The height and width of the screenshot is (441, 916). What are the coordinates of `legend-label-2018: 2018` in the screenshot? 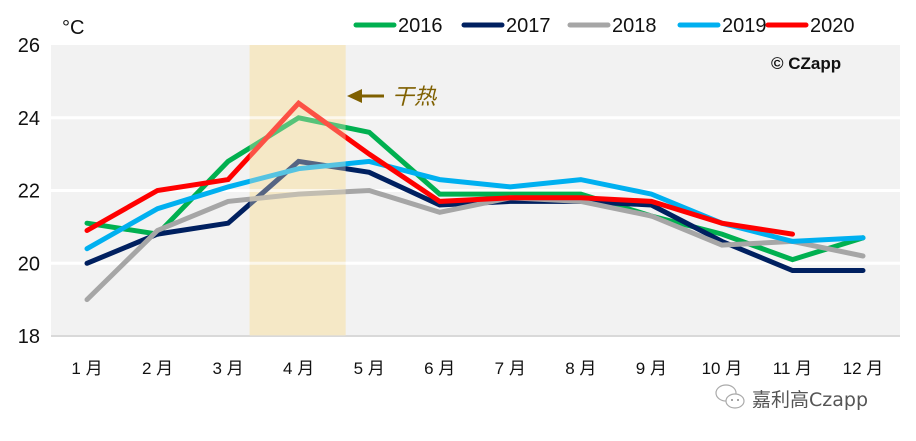 It's located at (634, 26).